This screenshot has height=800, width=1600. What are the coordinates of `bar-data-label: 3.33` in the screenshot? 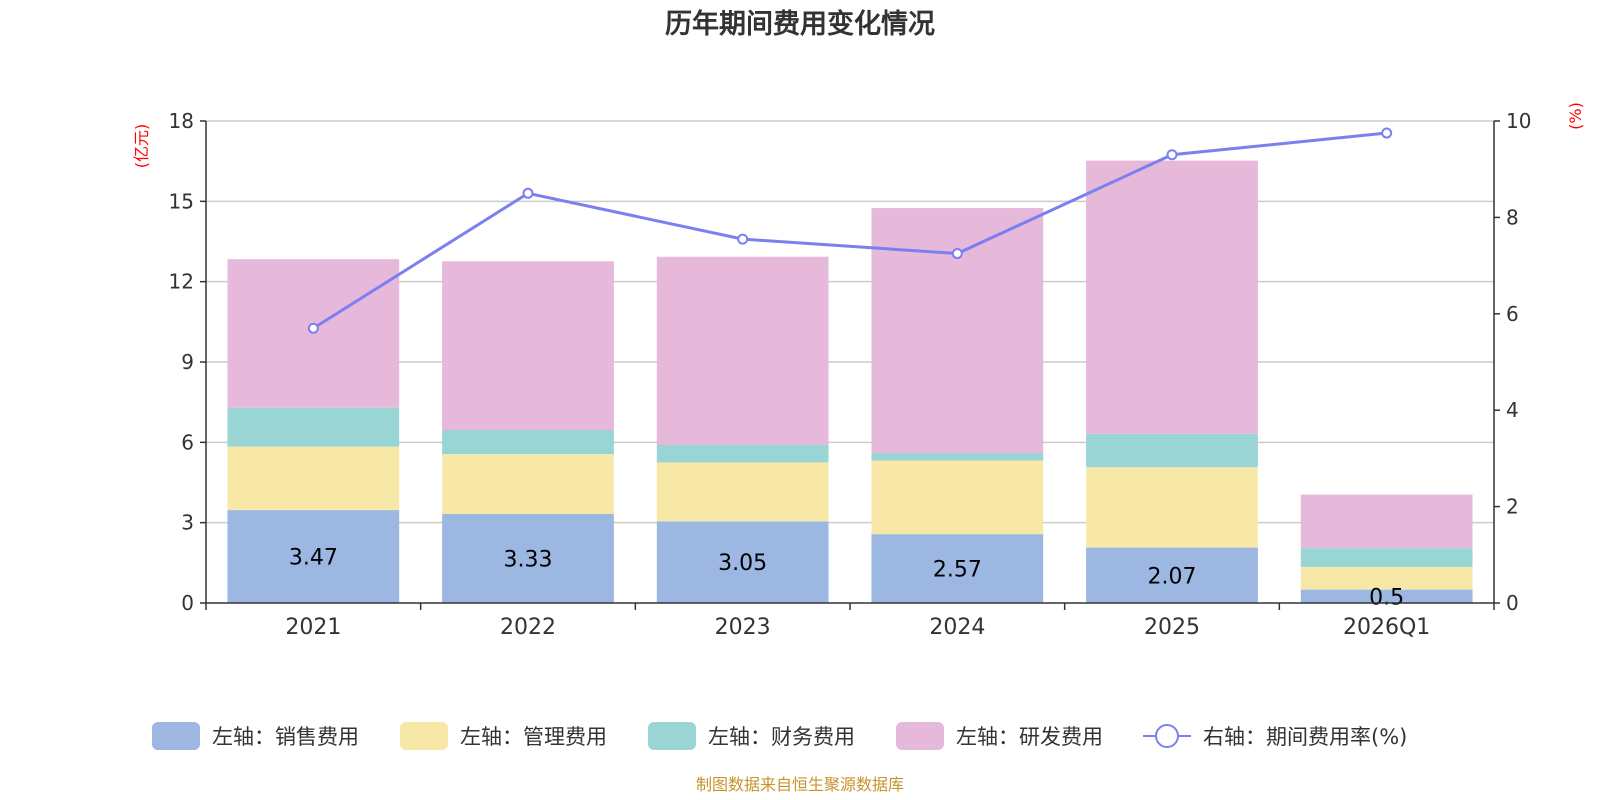 It's located at (528, 559).